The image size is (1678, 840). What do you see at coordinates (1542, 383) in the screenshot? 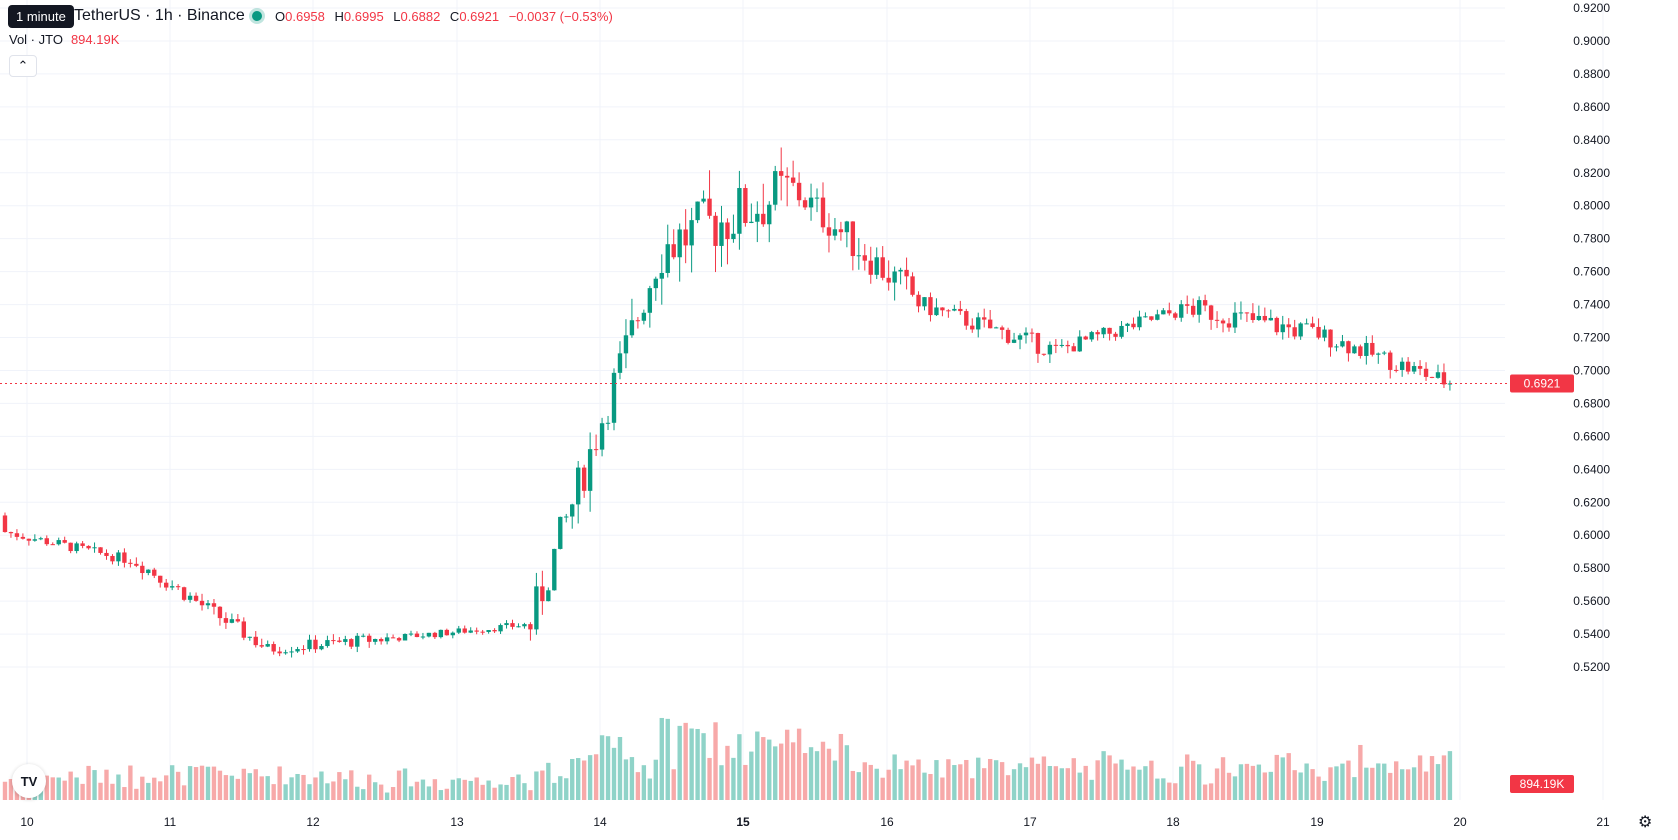
I see `last-price-tag: 0.6921` at bounding box center [1542, 383].